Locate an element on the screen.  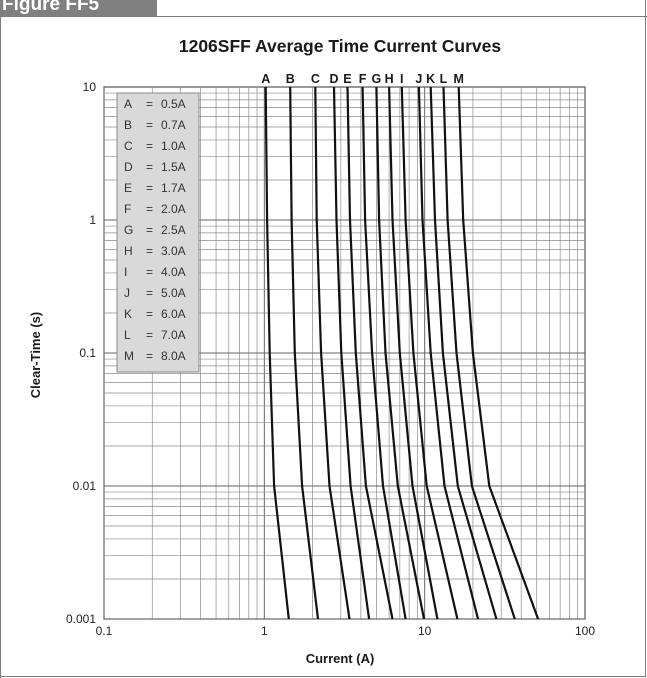
curve-l is located at coordinates (479, 353).